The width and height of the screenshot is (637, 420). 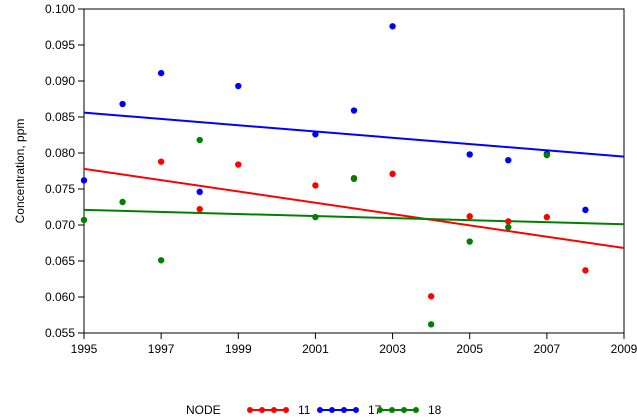 I want to click on y-tick-label: 0.065, so click(x=60, y=261).